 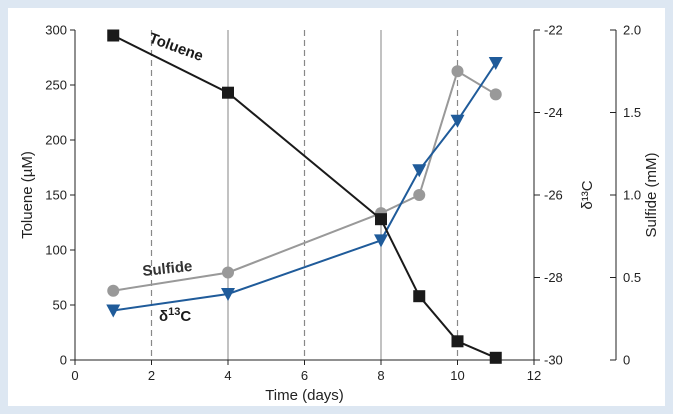 I want to click on delta13c-axis-tick-label: -26, so click(x=553, y=195).